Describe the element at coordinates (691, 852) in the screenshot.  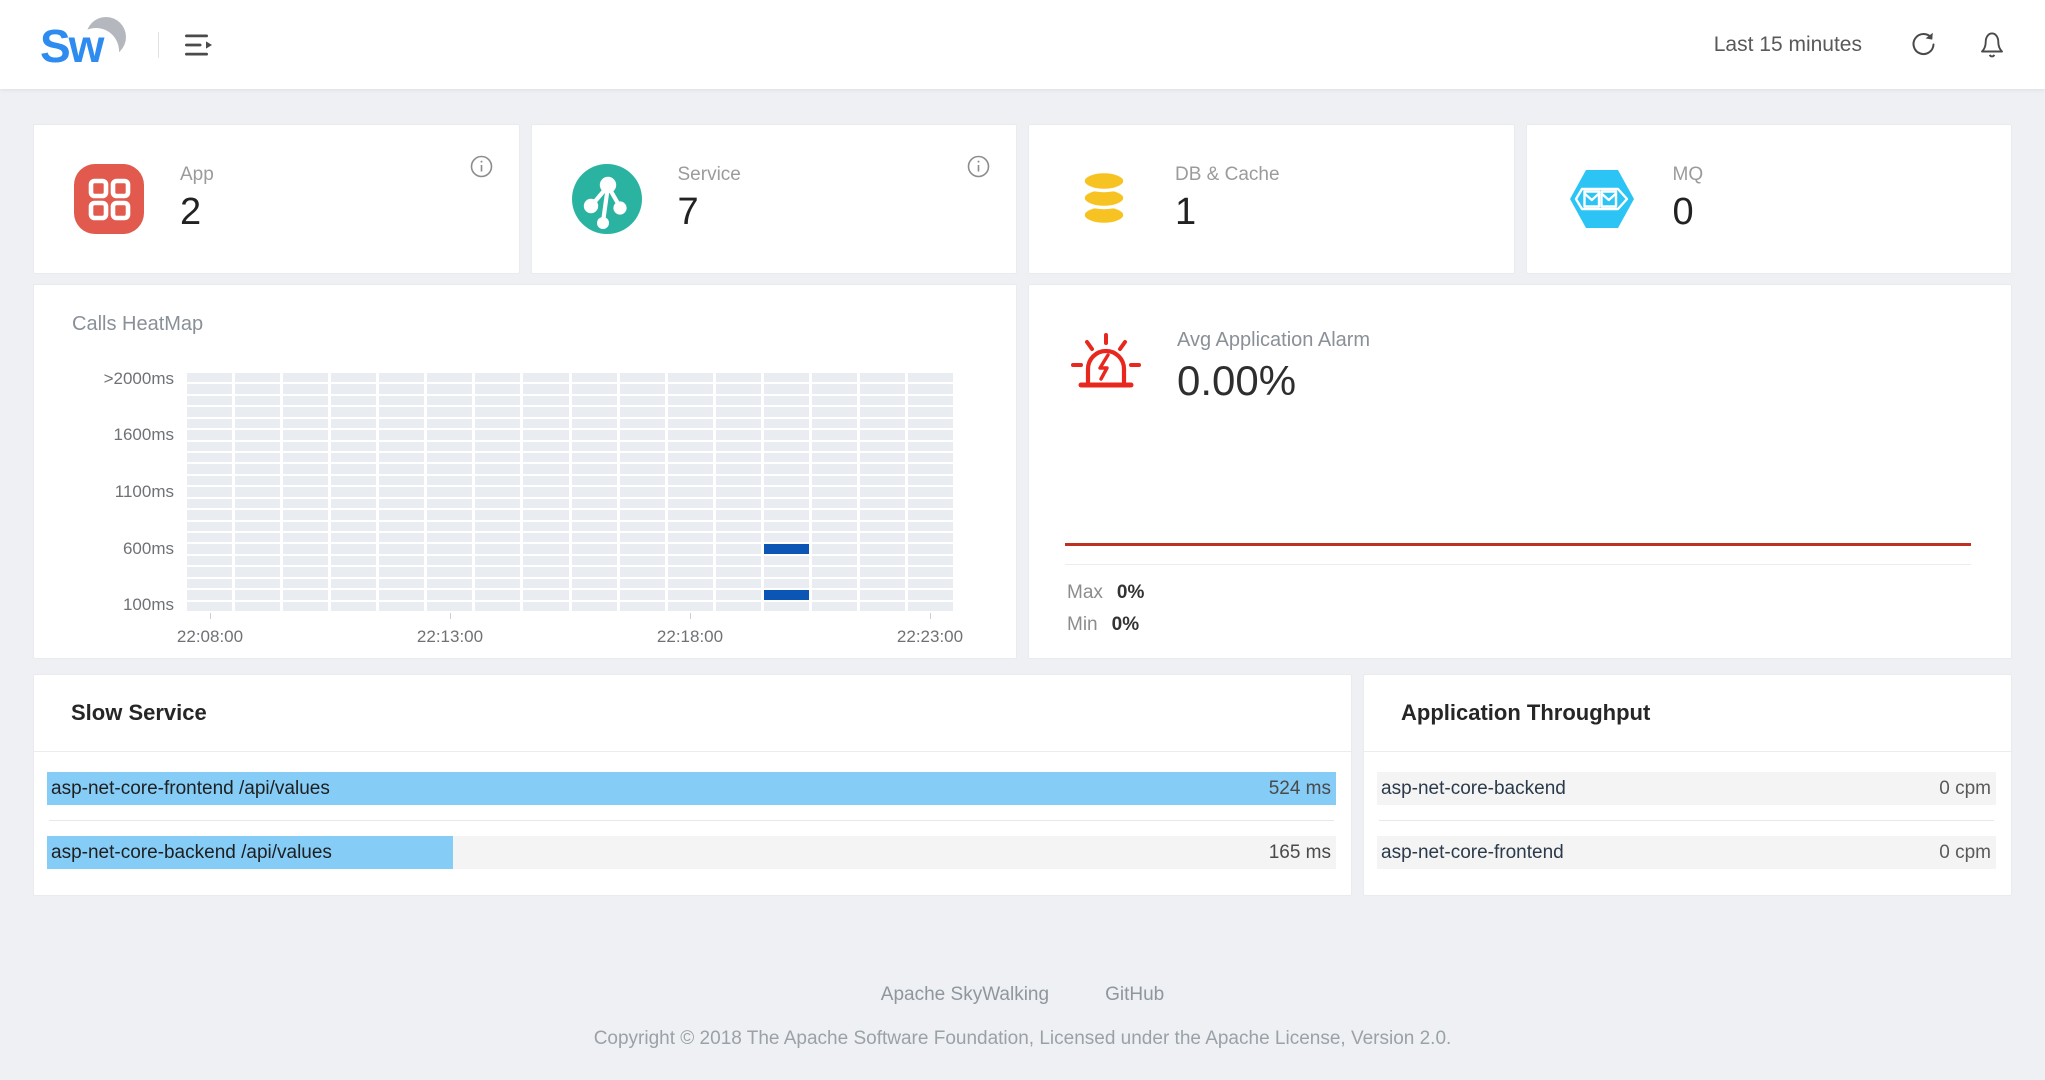
I see `slow-service-row: asp-net-core-backend /api/values 165 ms` at that location.